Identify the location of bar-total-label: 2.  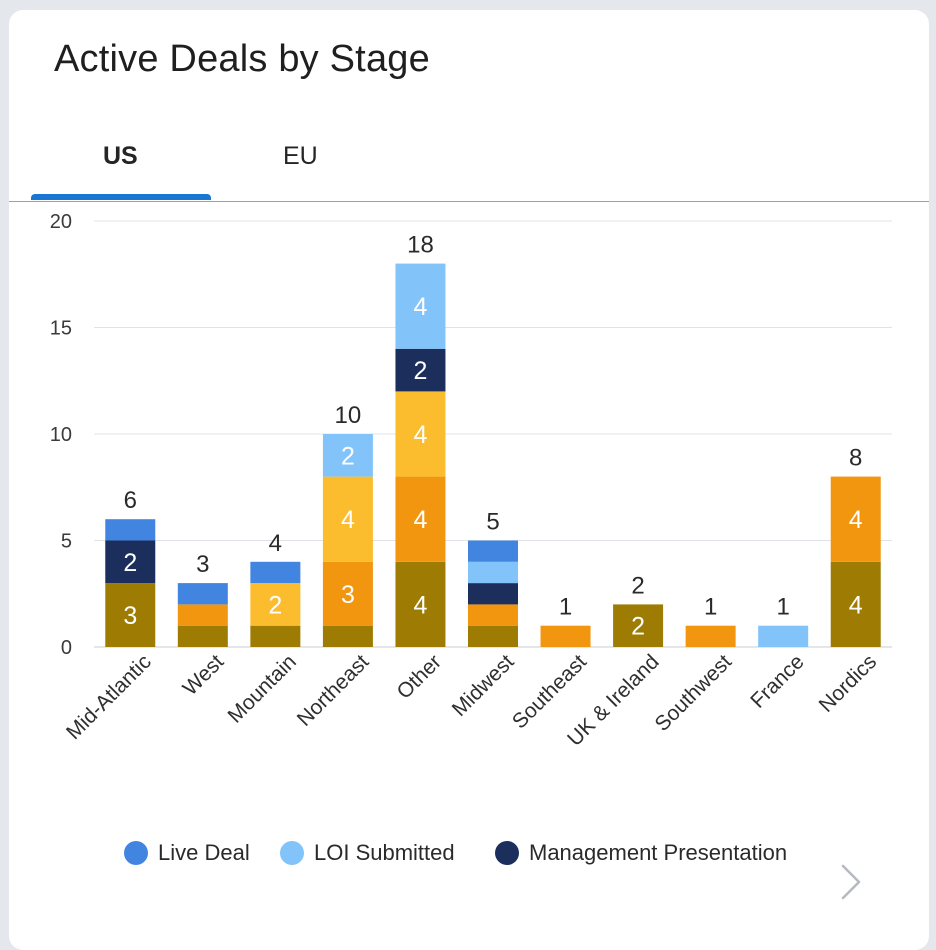
(637, 585).